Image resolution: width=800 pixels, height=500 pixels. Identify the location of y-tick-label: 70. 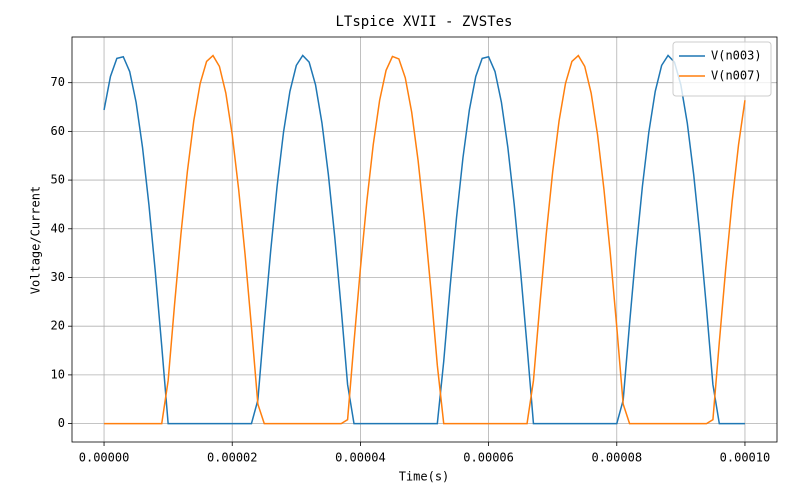
(58, 82).